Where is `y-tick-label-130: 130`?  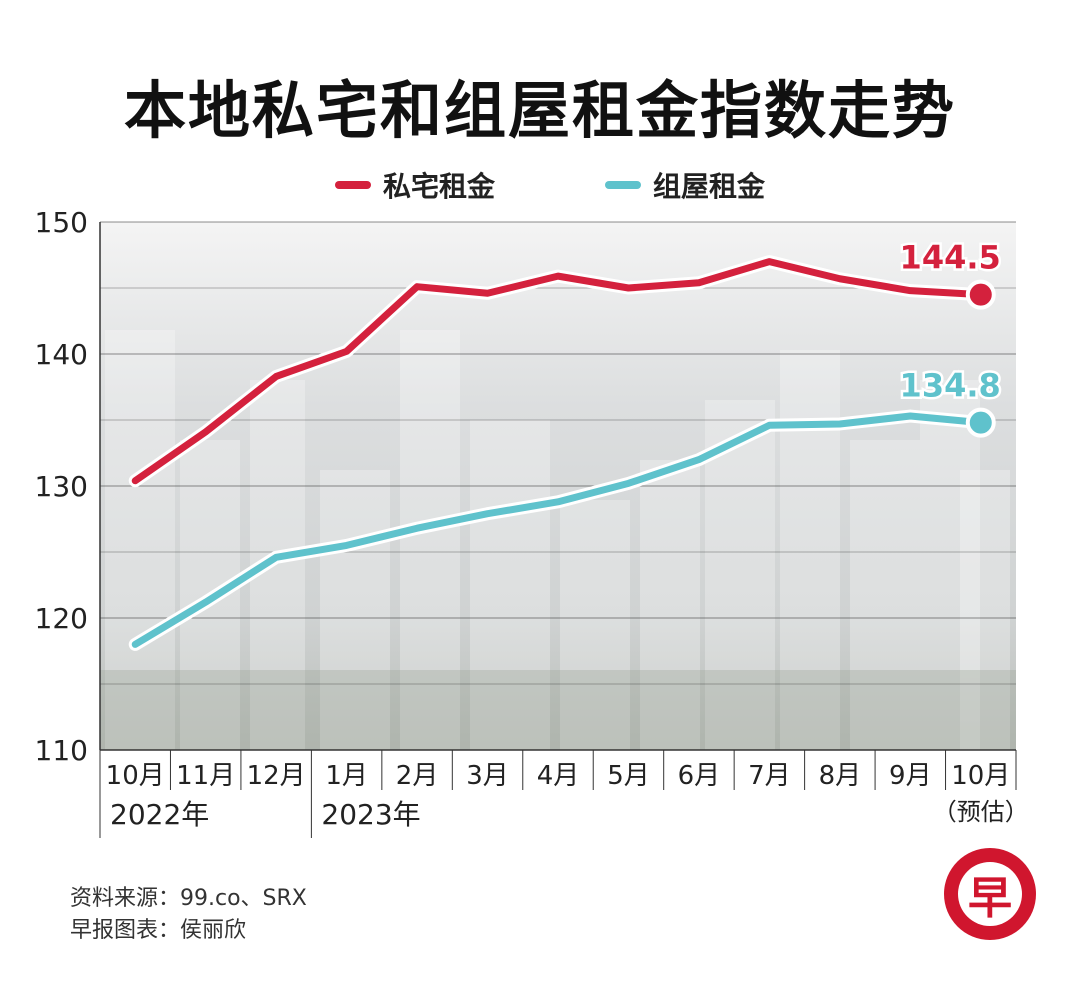 y-tick-label-130: 130 is located at coordinates (61, 486).